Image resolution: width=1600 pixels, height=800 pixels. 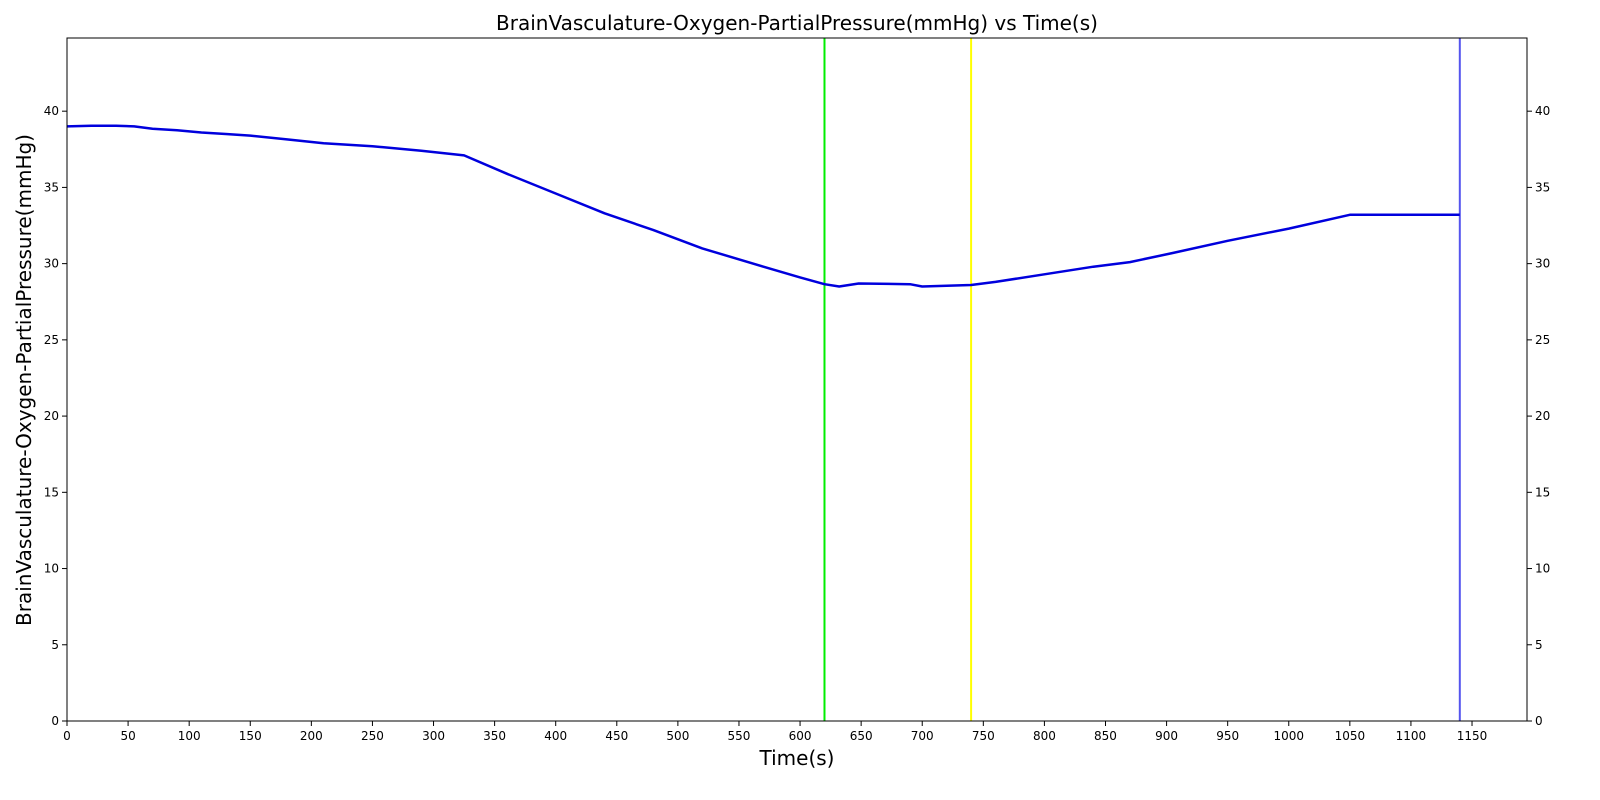 What do you see at coordinates (250, 736) in the screenshot?
I see `x-tick-label: 150` at bounding box center [250, 736].